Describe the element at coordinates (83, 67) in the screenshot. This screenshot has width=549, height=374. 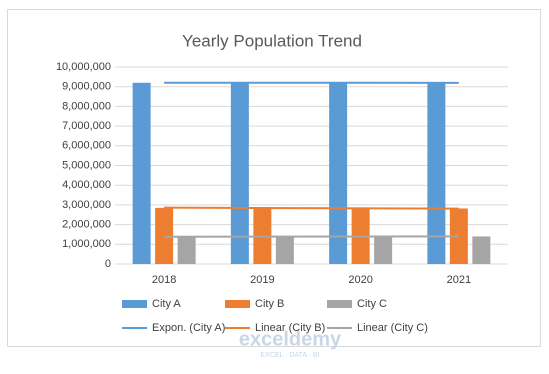
I see `y-tick-label: 10,000,000` at that location.